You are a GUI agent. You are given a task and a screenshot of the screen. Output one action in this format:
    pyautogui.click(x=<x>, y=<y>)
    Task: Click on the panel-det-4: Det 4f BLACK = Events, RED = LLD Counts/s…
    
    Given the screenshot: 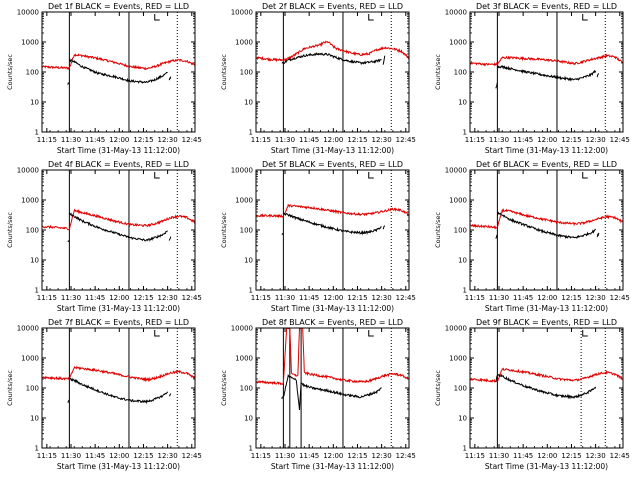 What is the action you would take?
    pyautogui.click(x=104, y=236)
    